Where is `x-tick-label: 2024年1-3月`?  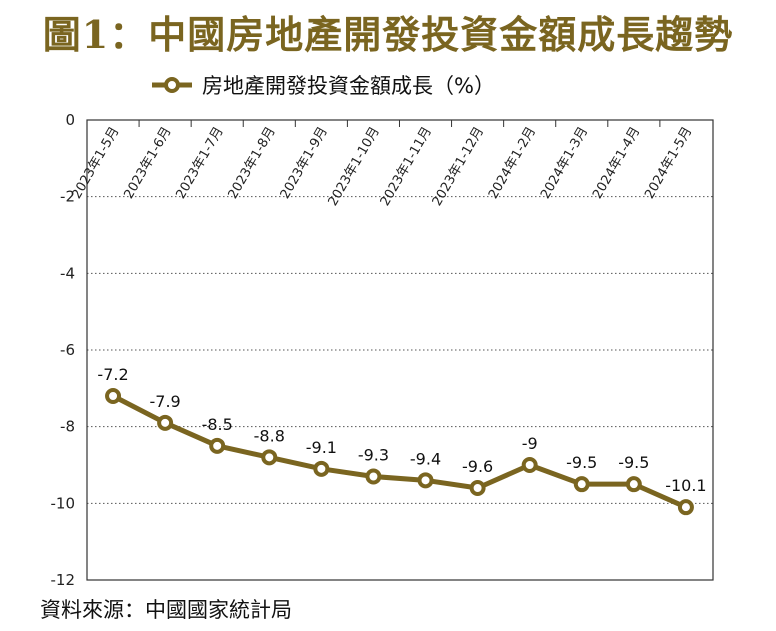 x-tick-label: 2024年1-3月 is located at coordinates (564, 163).